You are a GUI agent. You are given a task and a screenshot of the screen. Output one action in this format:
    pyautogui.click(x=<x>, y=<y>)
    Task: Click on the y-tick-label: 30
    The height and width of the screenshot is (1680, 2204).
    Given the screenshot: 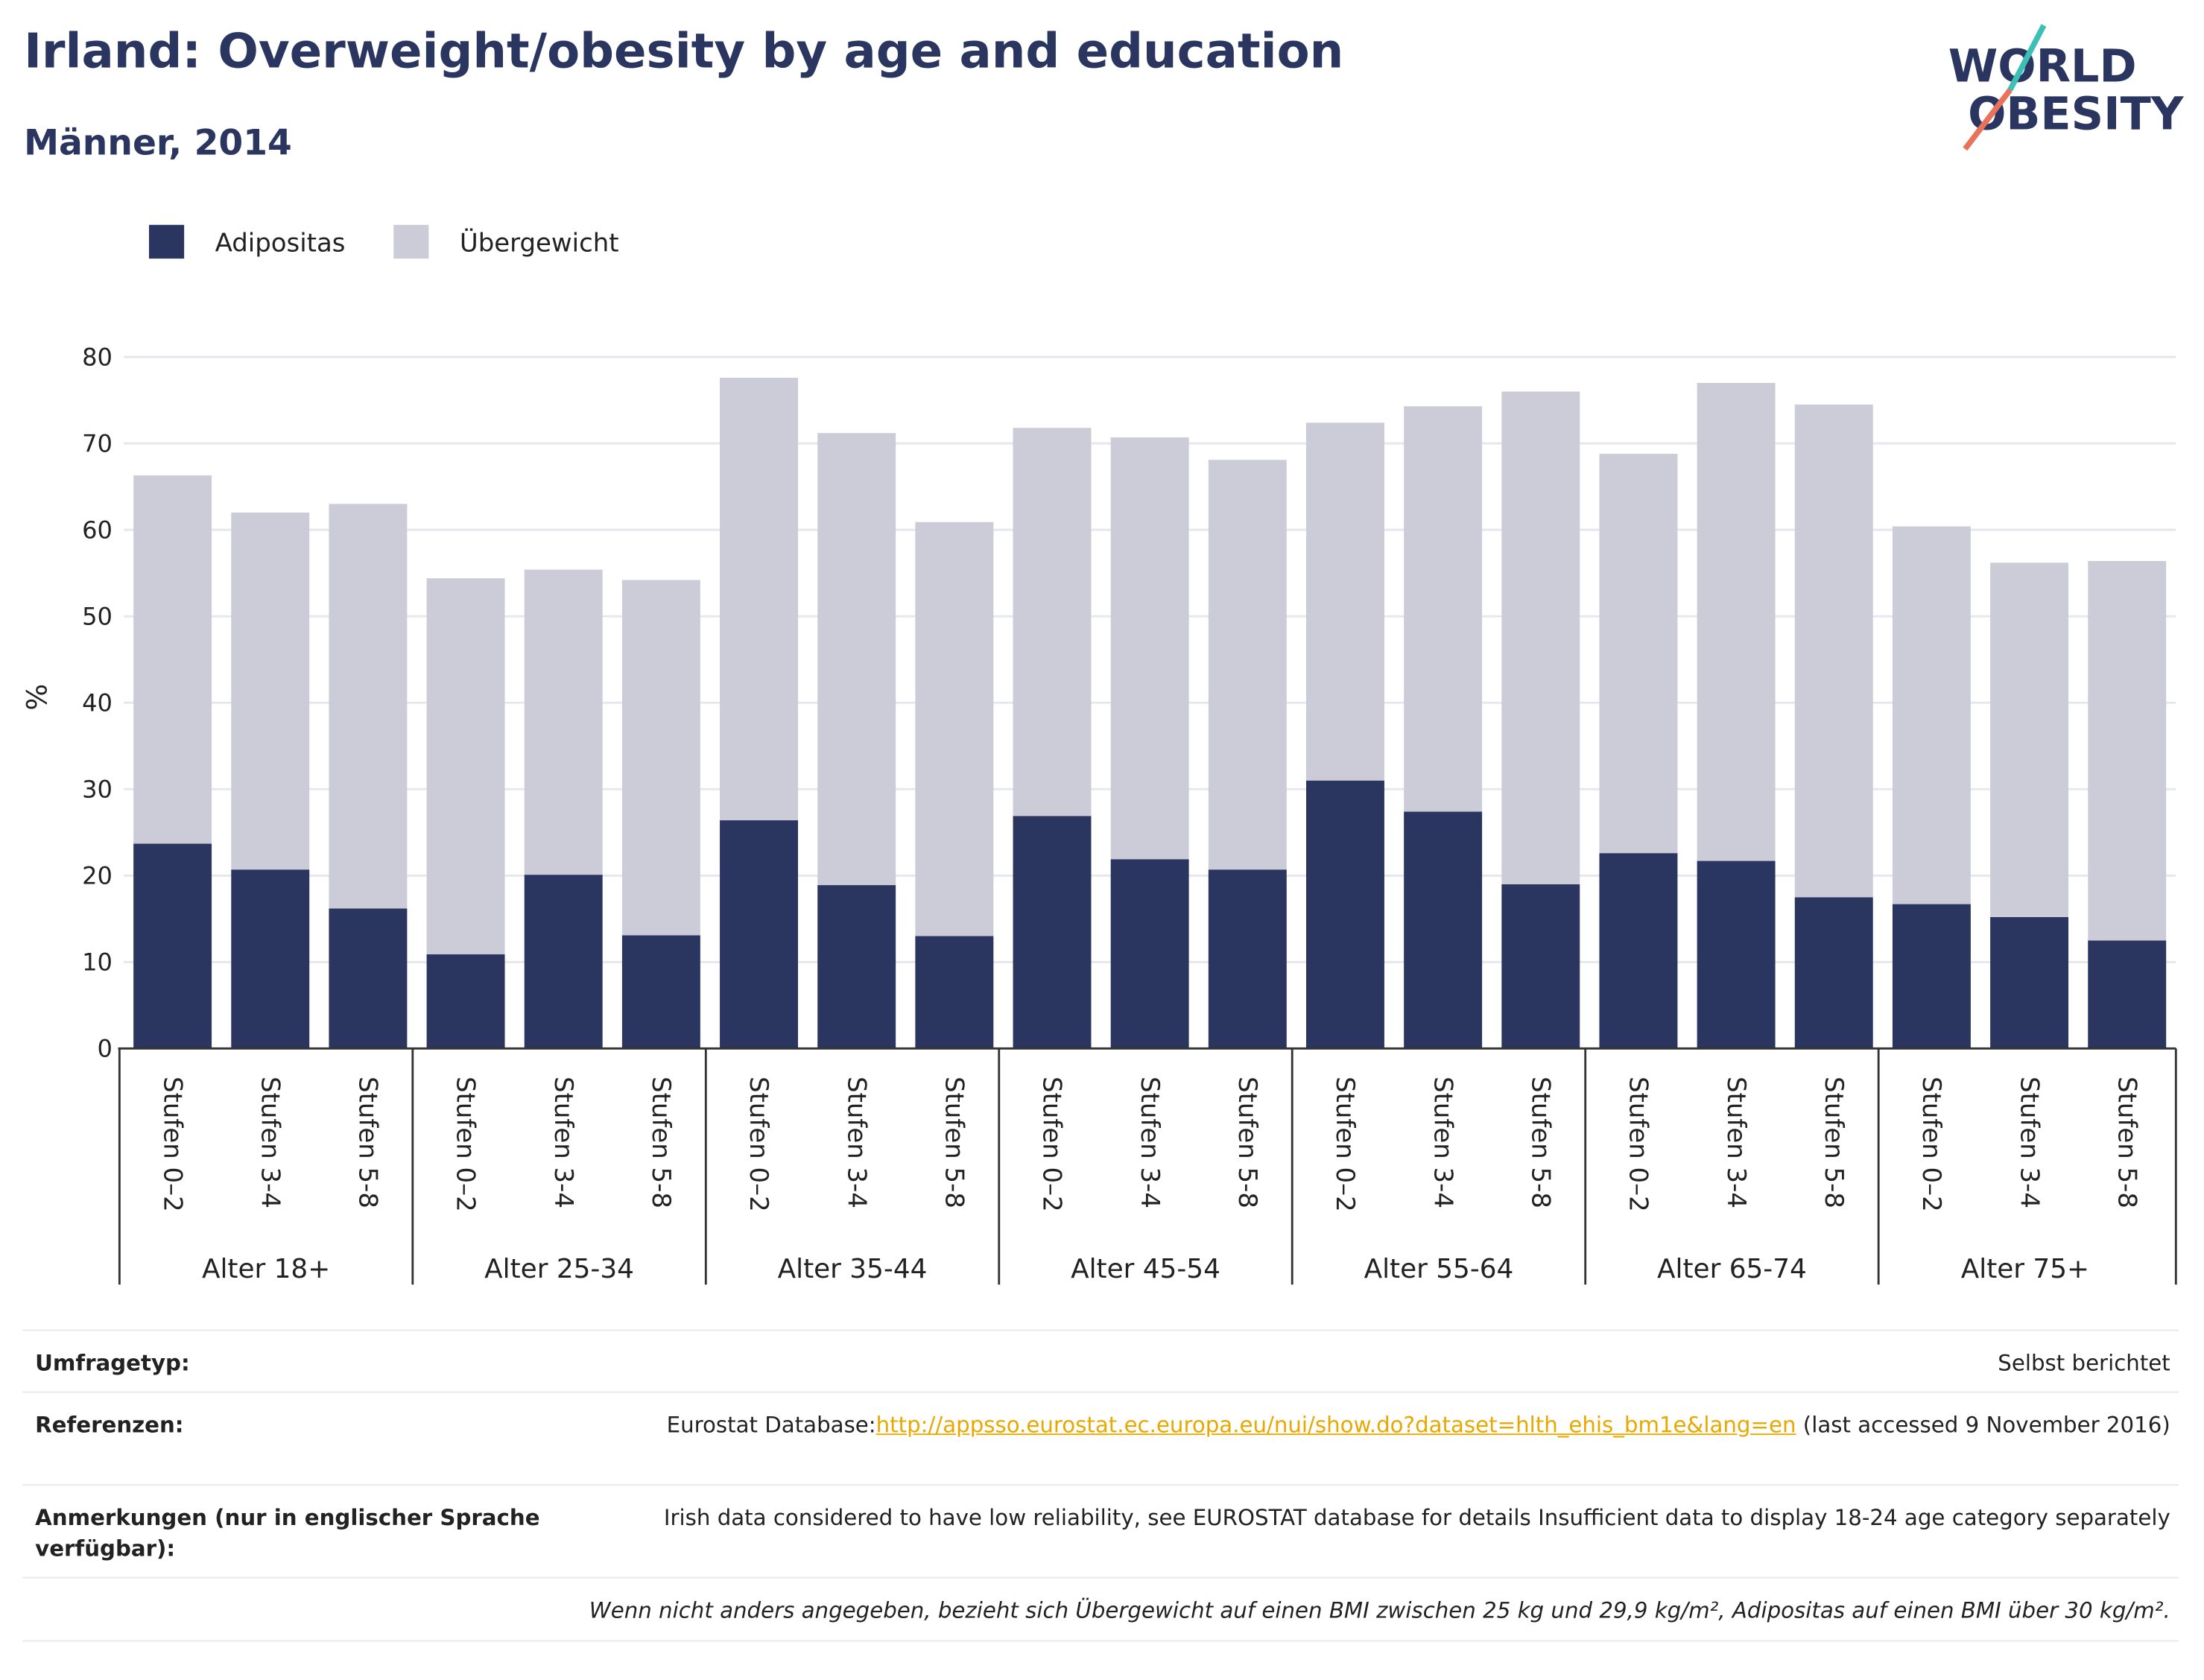 What is the action you would take?
    pyautogui.click(x=97, y=790)
    